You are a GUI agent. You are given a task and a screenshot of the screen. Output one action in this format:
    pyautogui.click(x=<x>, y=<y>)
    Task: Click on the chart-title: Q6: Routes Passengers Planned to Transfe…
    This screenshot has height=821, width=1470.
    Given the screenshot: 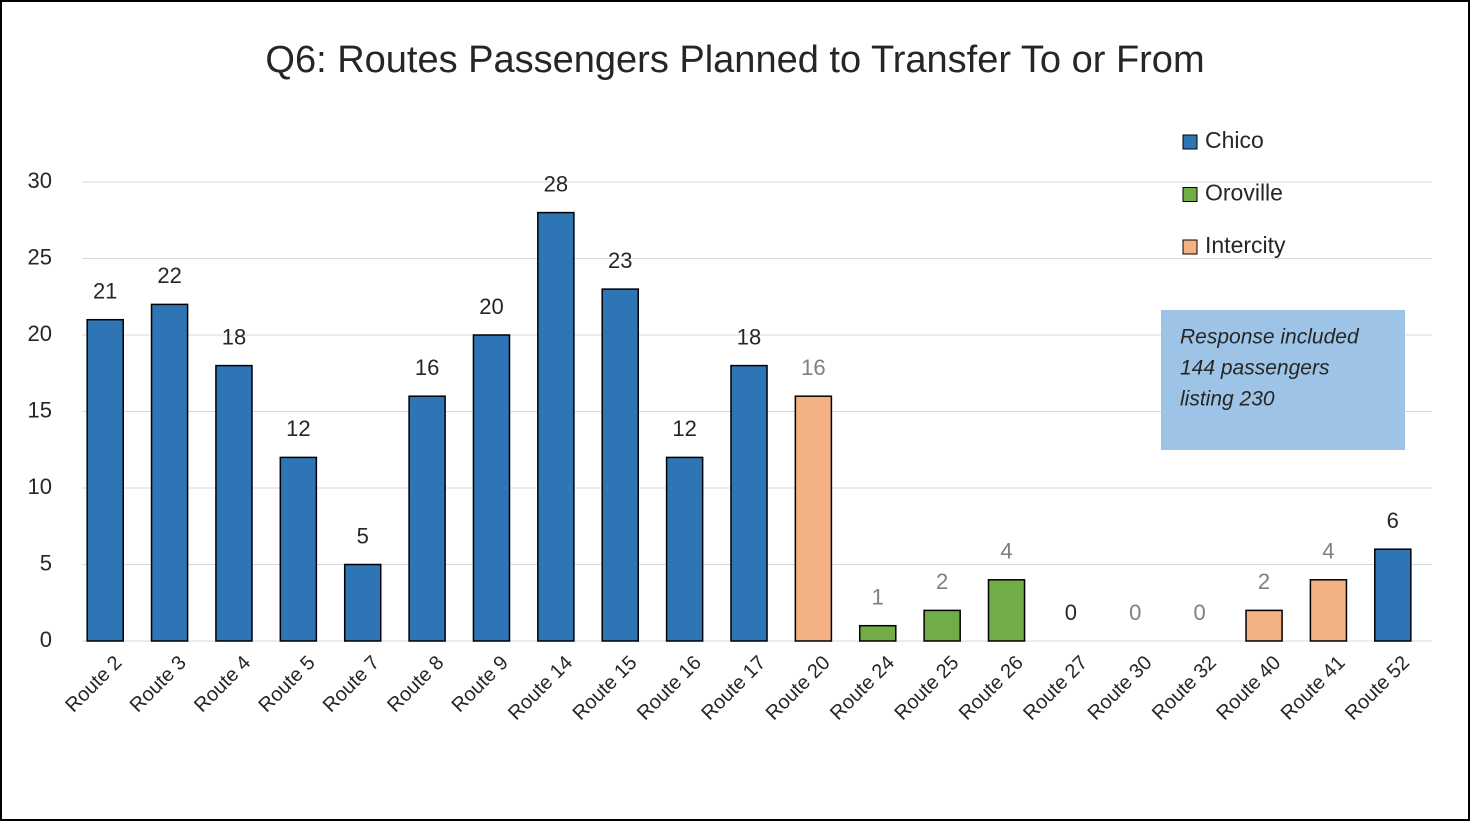 What is the action you would take?
    pyautogui.click(x=734, y=60)
    